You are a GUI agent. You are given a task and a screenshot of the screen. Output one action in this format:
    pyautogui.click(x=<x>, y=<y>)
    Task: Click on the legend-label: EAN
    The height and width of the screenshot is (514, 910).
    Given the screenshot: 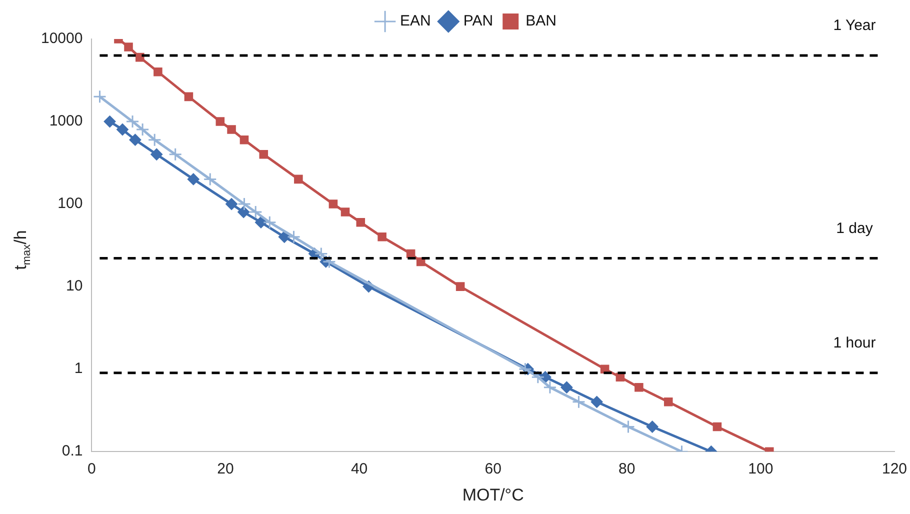 What is the action you would take?
    pyautogui.click(x=415, y=21)
    